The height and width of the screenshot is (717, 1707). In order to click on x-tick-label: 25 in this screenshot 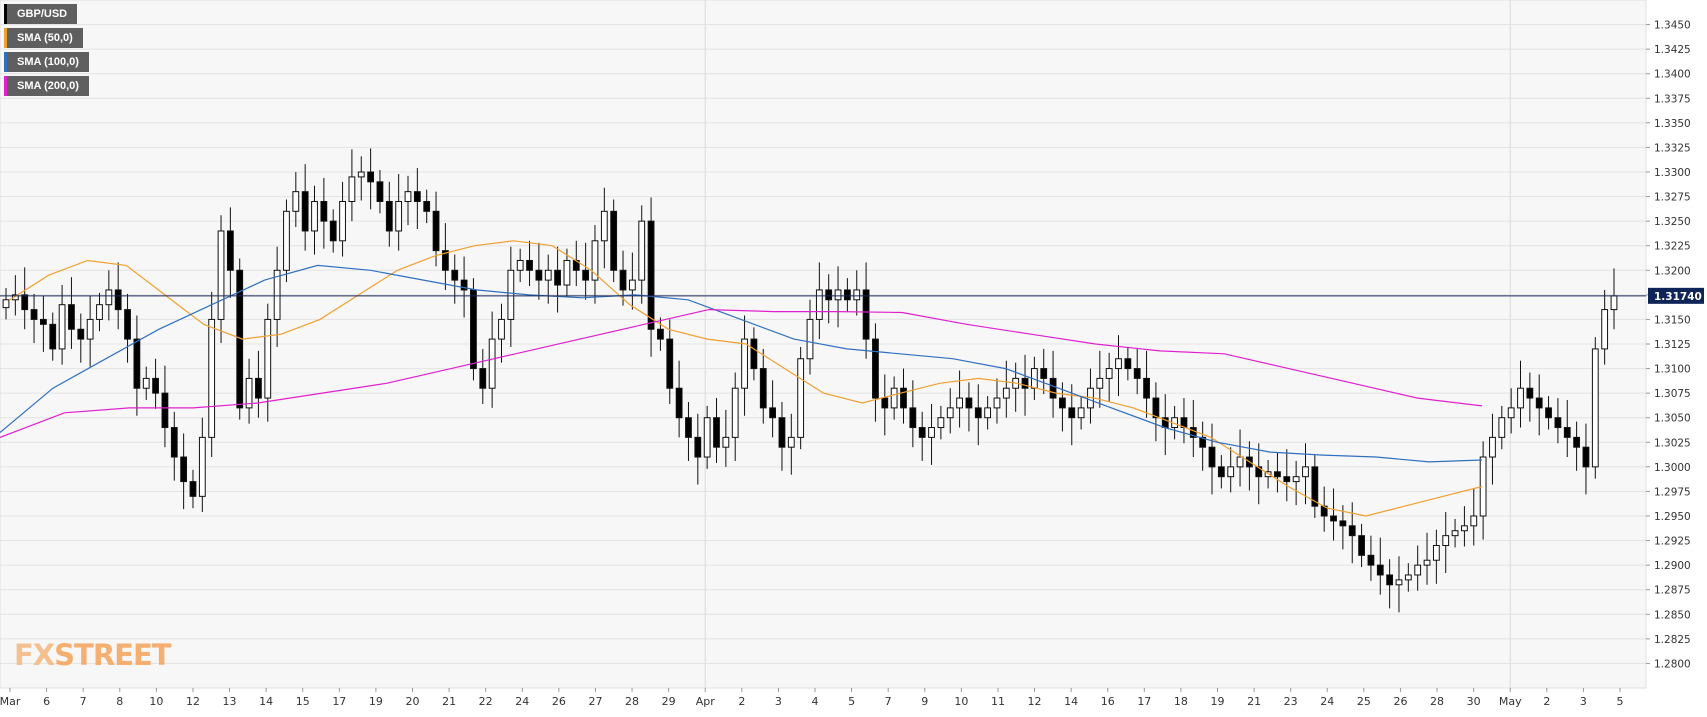, I will do `click(1364, 701)`.